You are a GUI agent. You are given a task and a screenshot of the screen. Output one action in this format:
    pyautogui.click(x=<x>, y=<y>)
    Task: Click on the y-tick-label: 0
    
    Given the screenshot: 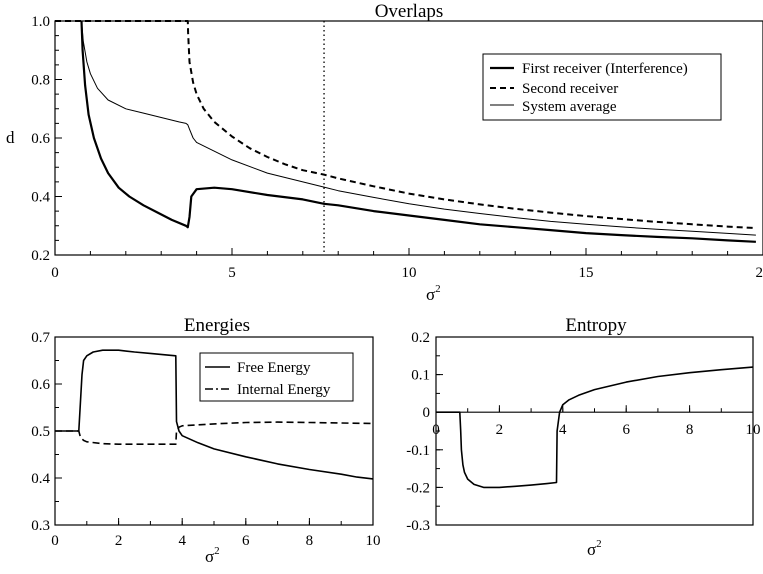 What is the action you would take?
    pyautogui.click(x=427, y=413)
    